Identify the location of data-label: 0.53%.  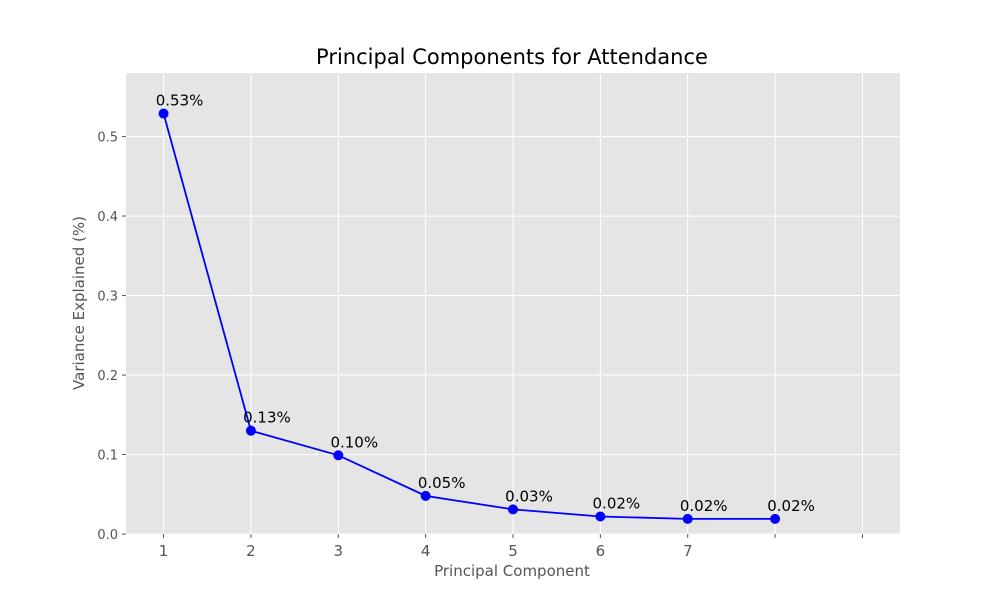
(180, 101).